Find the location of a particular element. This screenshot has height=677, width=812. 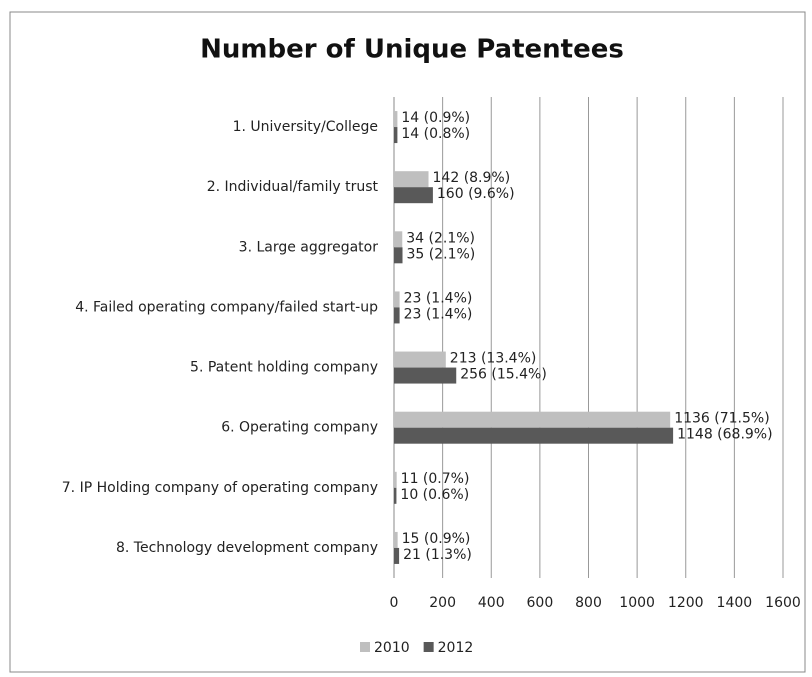

data-label: 256 (15.4%) is located at coordinates (503, 375).